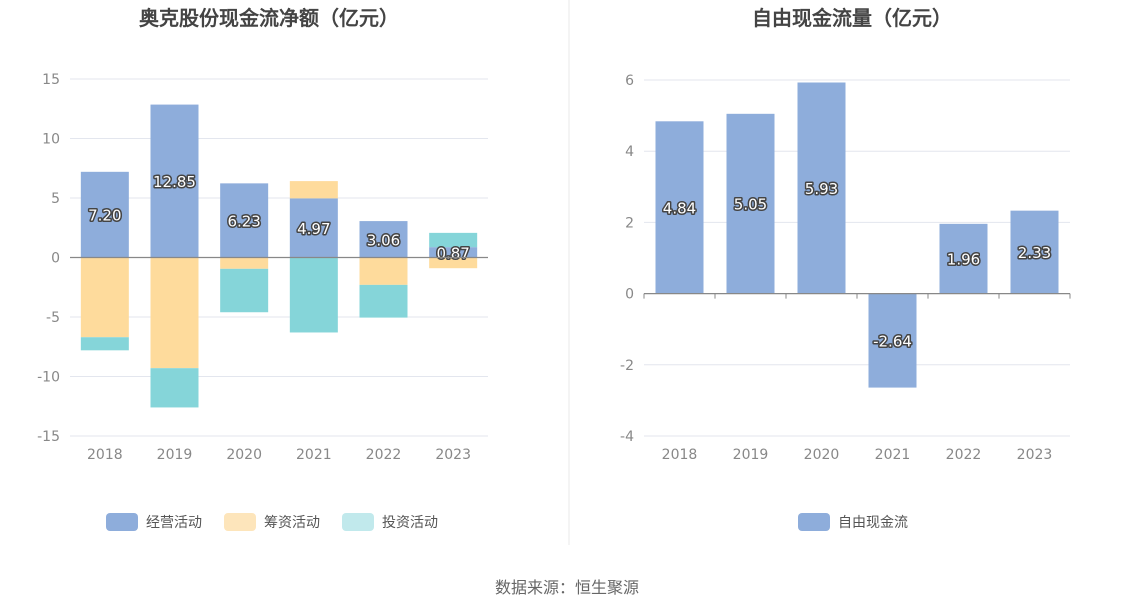 The height and width of the screenshot is (612, 1134). Describe the element at coordinates (873, 523) in the screenshot. I see `legend-label: 自由现金流` at that location.